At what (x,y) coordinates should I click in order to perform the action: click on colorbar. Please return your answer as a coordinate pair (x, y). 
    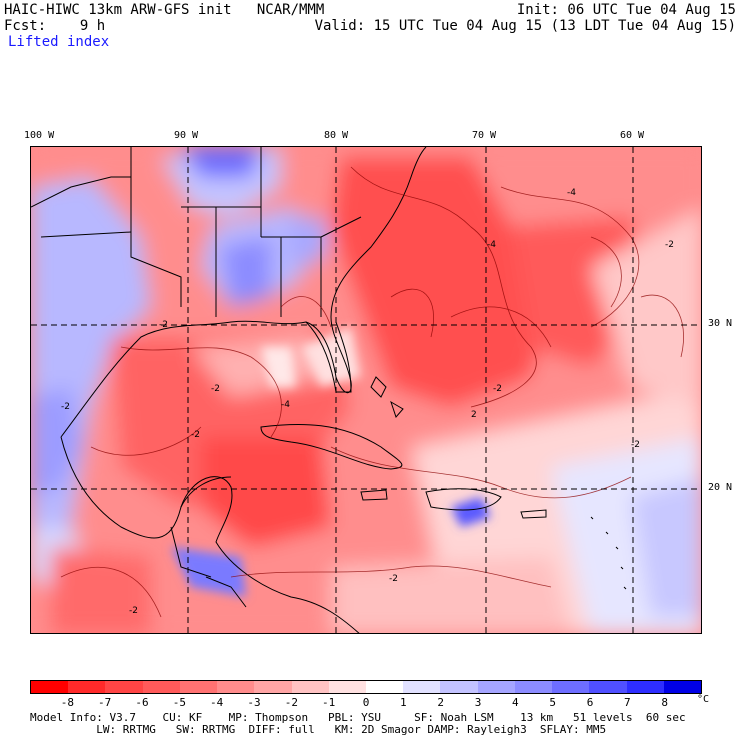
    Looking at the image, I should click on (366, 687).